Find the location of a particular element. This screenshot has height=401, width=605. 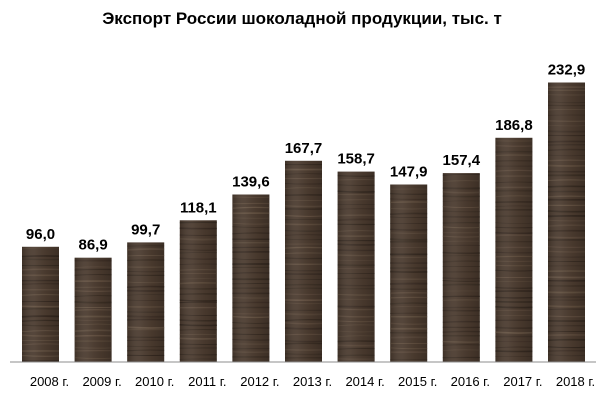

x-tick-label: 2018 г. is located at coordinates (575, 381).